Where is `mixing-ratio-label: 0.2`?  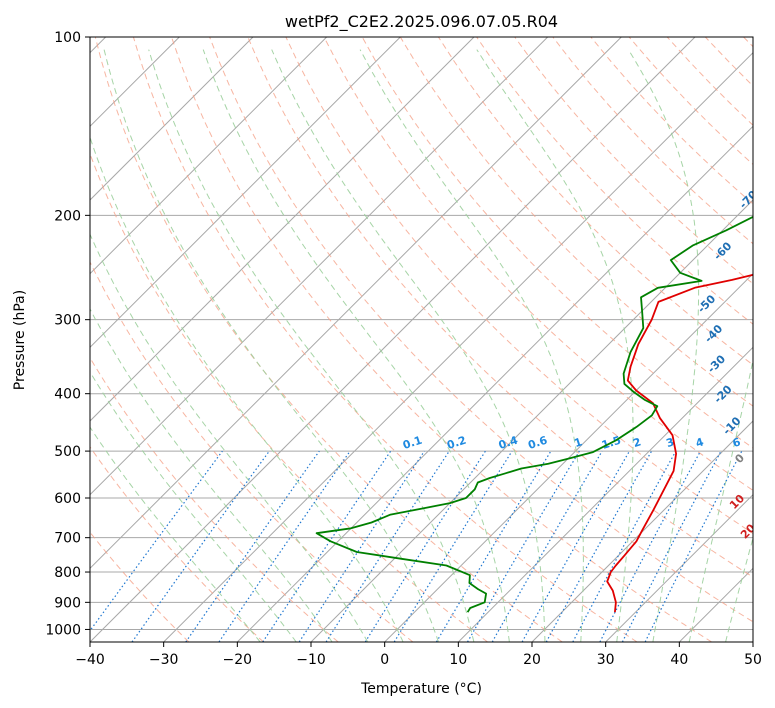
mixing-ratio-label: 0.2 is located at coordinates (456, 443).